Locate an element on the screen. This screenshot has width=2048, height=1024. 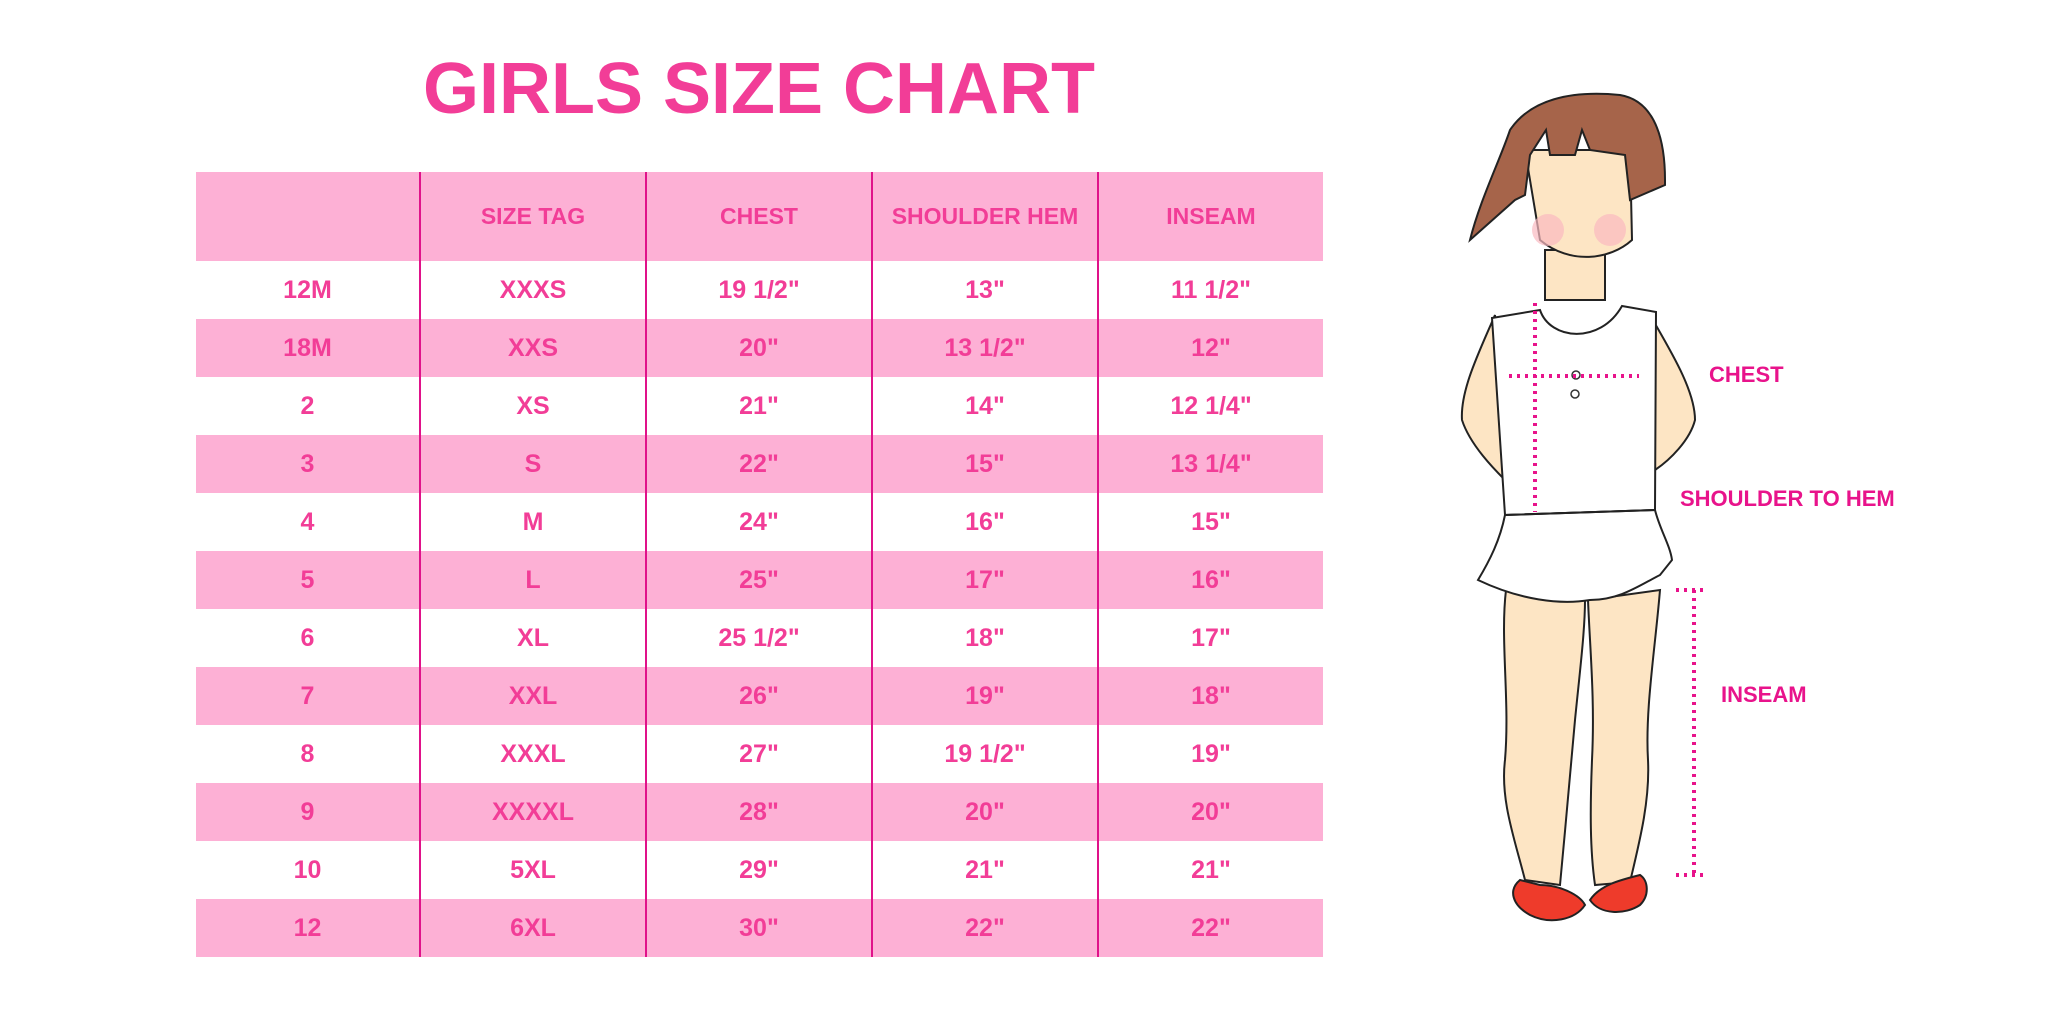
table-cell: 14" is located at coordinates (984, 406).